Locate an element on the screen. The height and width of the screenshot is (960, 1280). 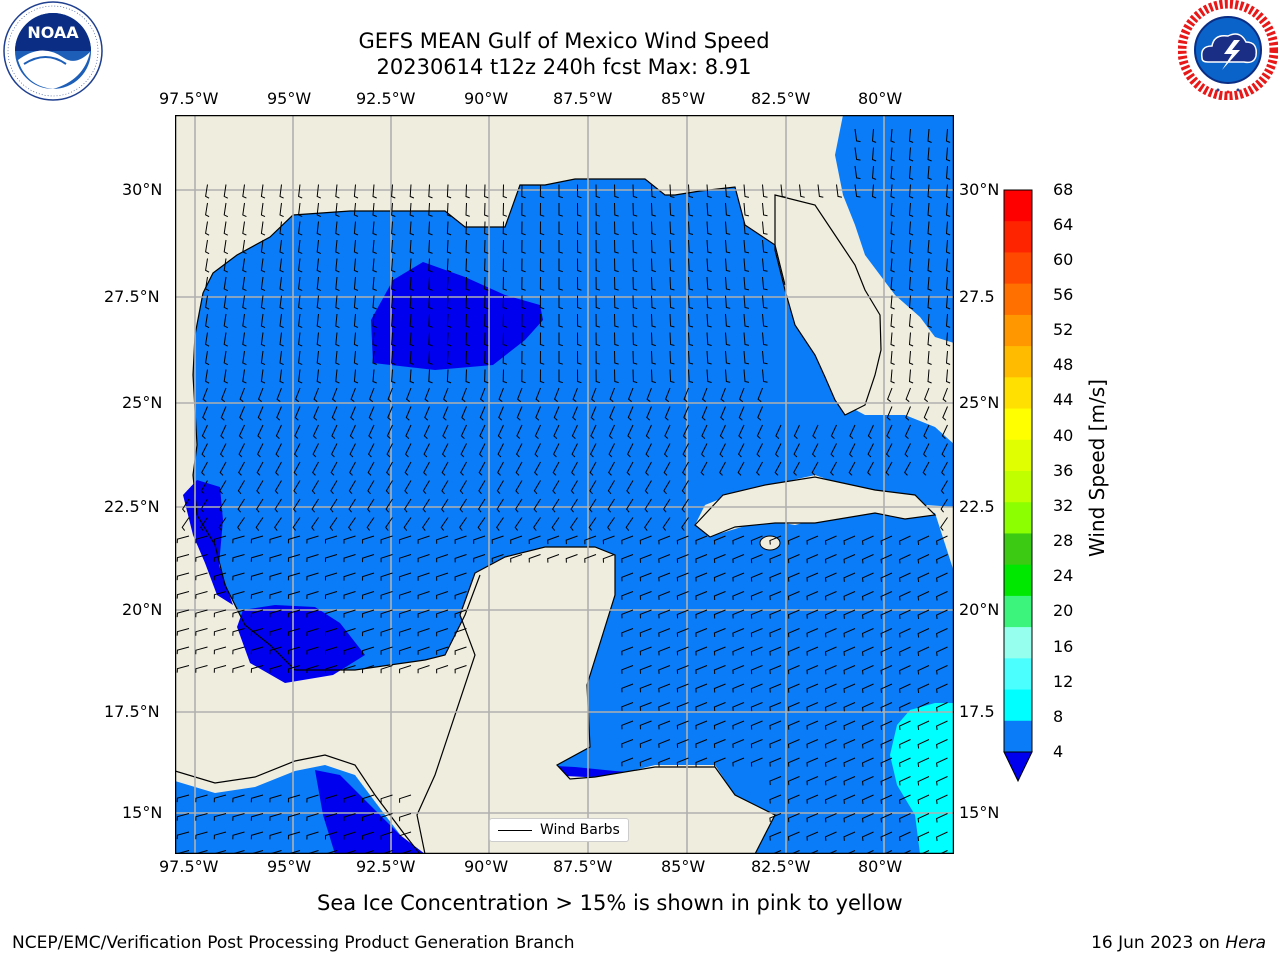
colorbar-tick: 12 is located at coordinates (1063, 681).